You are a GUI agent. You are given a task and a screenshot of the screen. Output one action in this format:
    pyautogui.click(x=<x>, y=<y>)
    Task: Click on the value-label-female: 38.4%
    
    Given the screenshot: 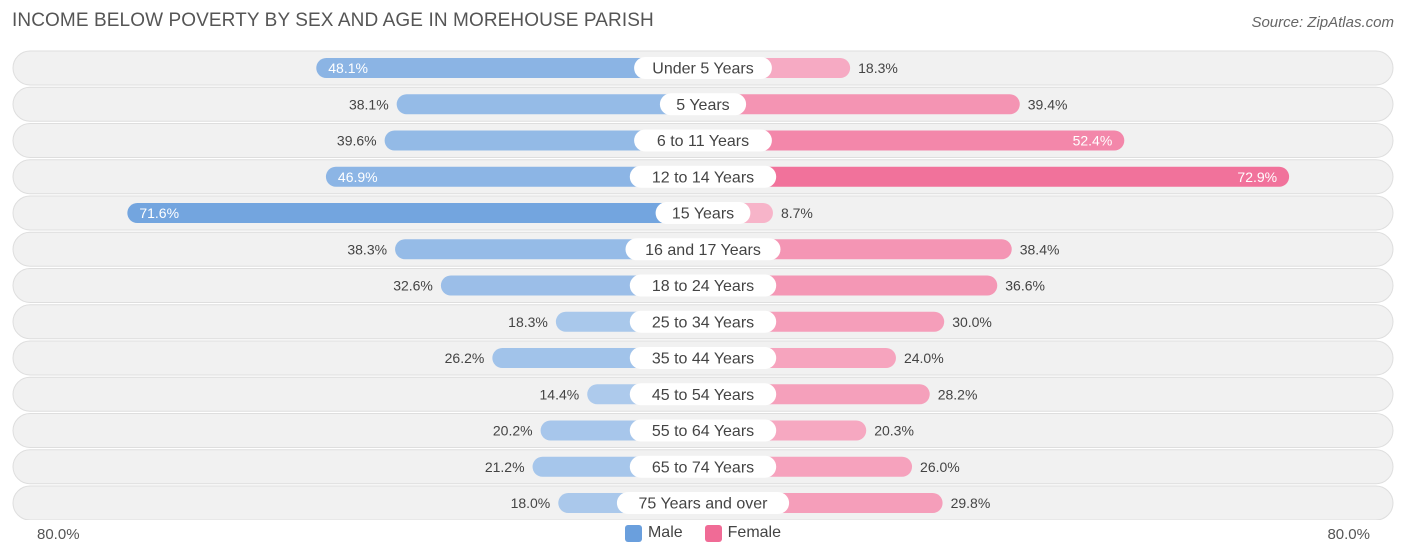 What is the action you would take?
    pyautogui.click(x=1040, y=249)
    